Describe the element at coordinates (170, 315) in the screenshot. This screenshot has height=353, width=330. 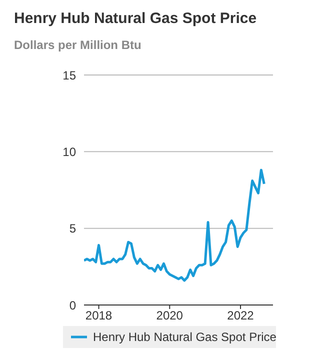
I see `x-tick-label: 2020` at that location.